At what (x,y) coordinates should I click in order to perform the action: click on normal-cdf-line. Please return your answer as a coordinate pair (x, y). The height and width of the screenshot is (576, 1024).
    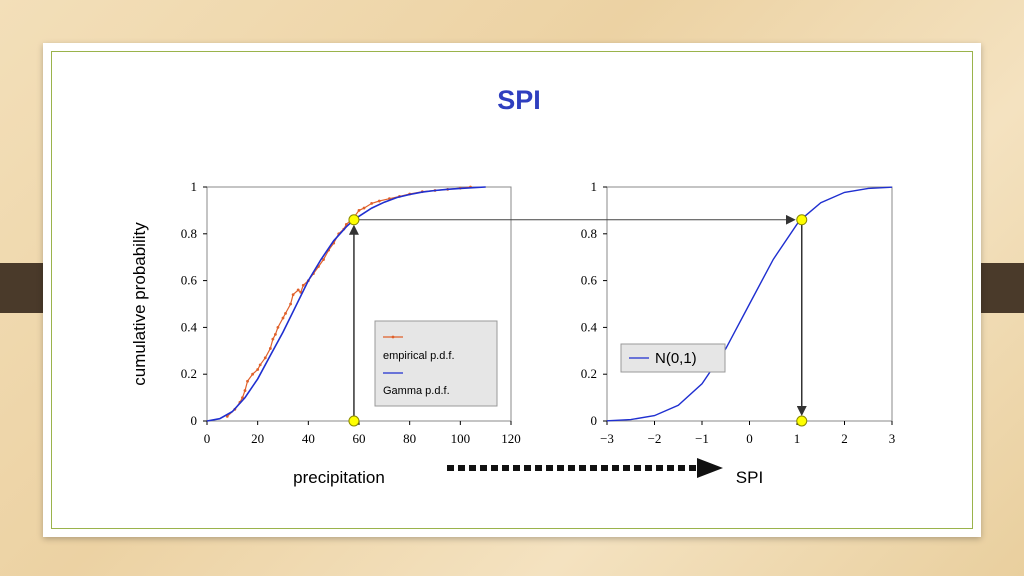
    Looking at the image, I should click on (749, 304).